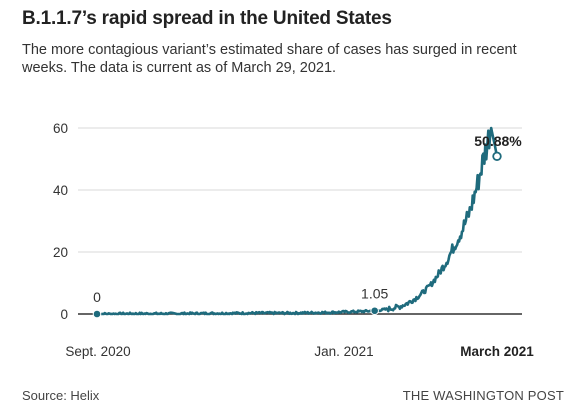  What do you see at coordinates (483, 395) in the screenshot?
I see `publisher-credit: THE WASHINGTON POST` at bounding box center [483, 395].